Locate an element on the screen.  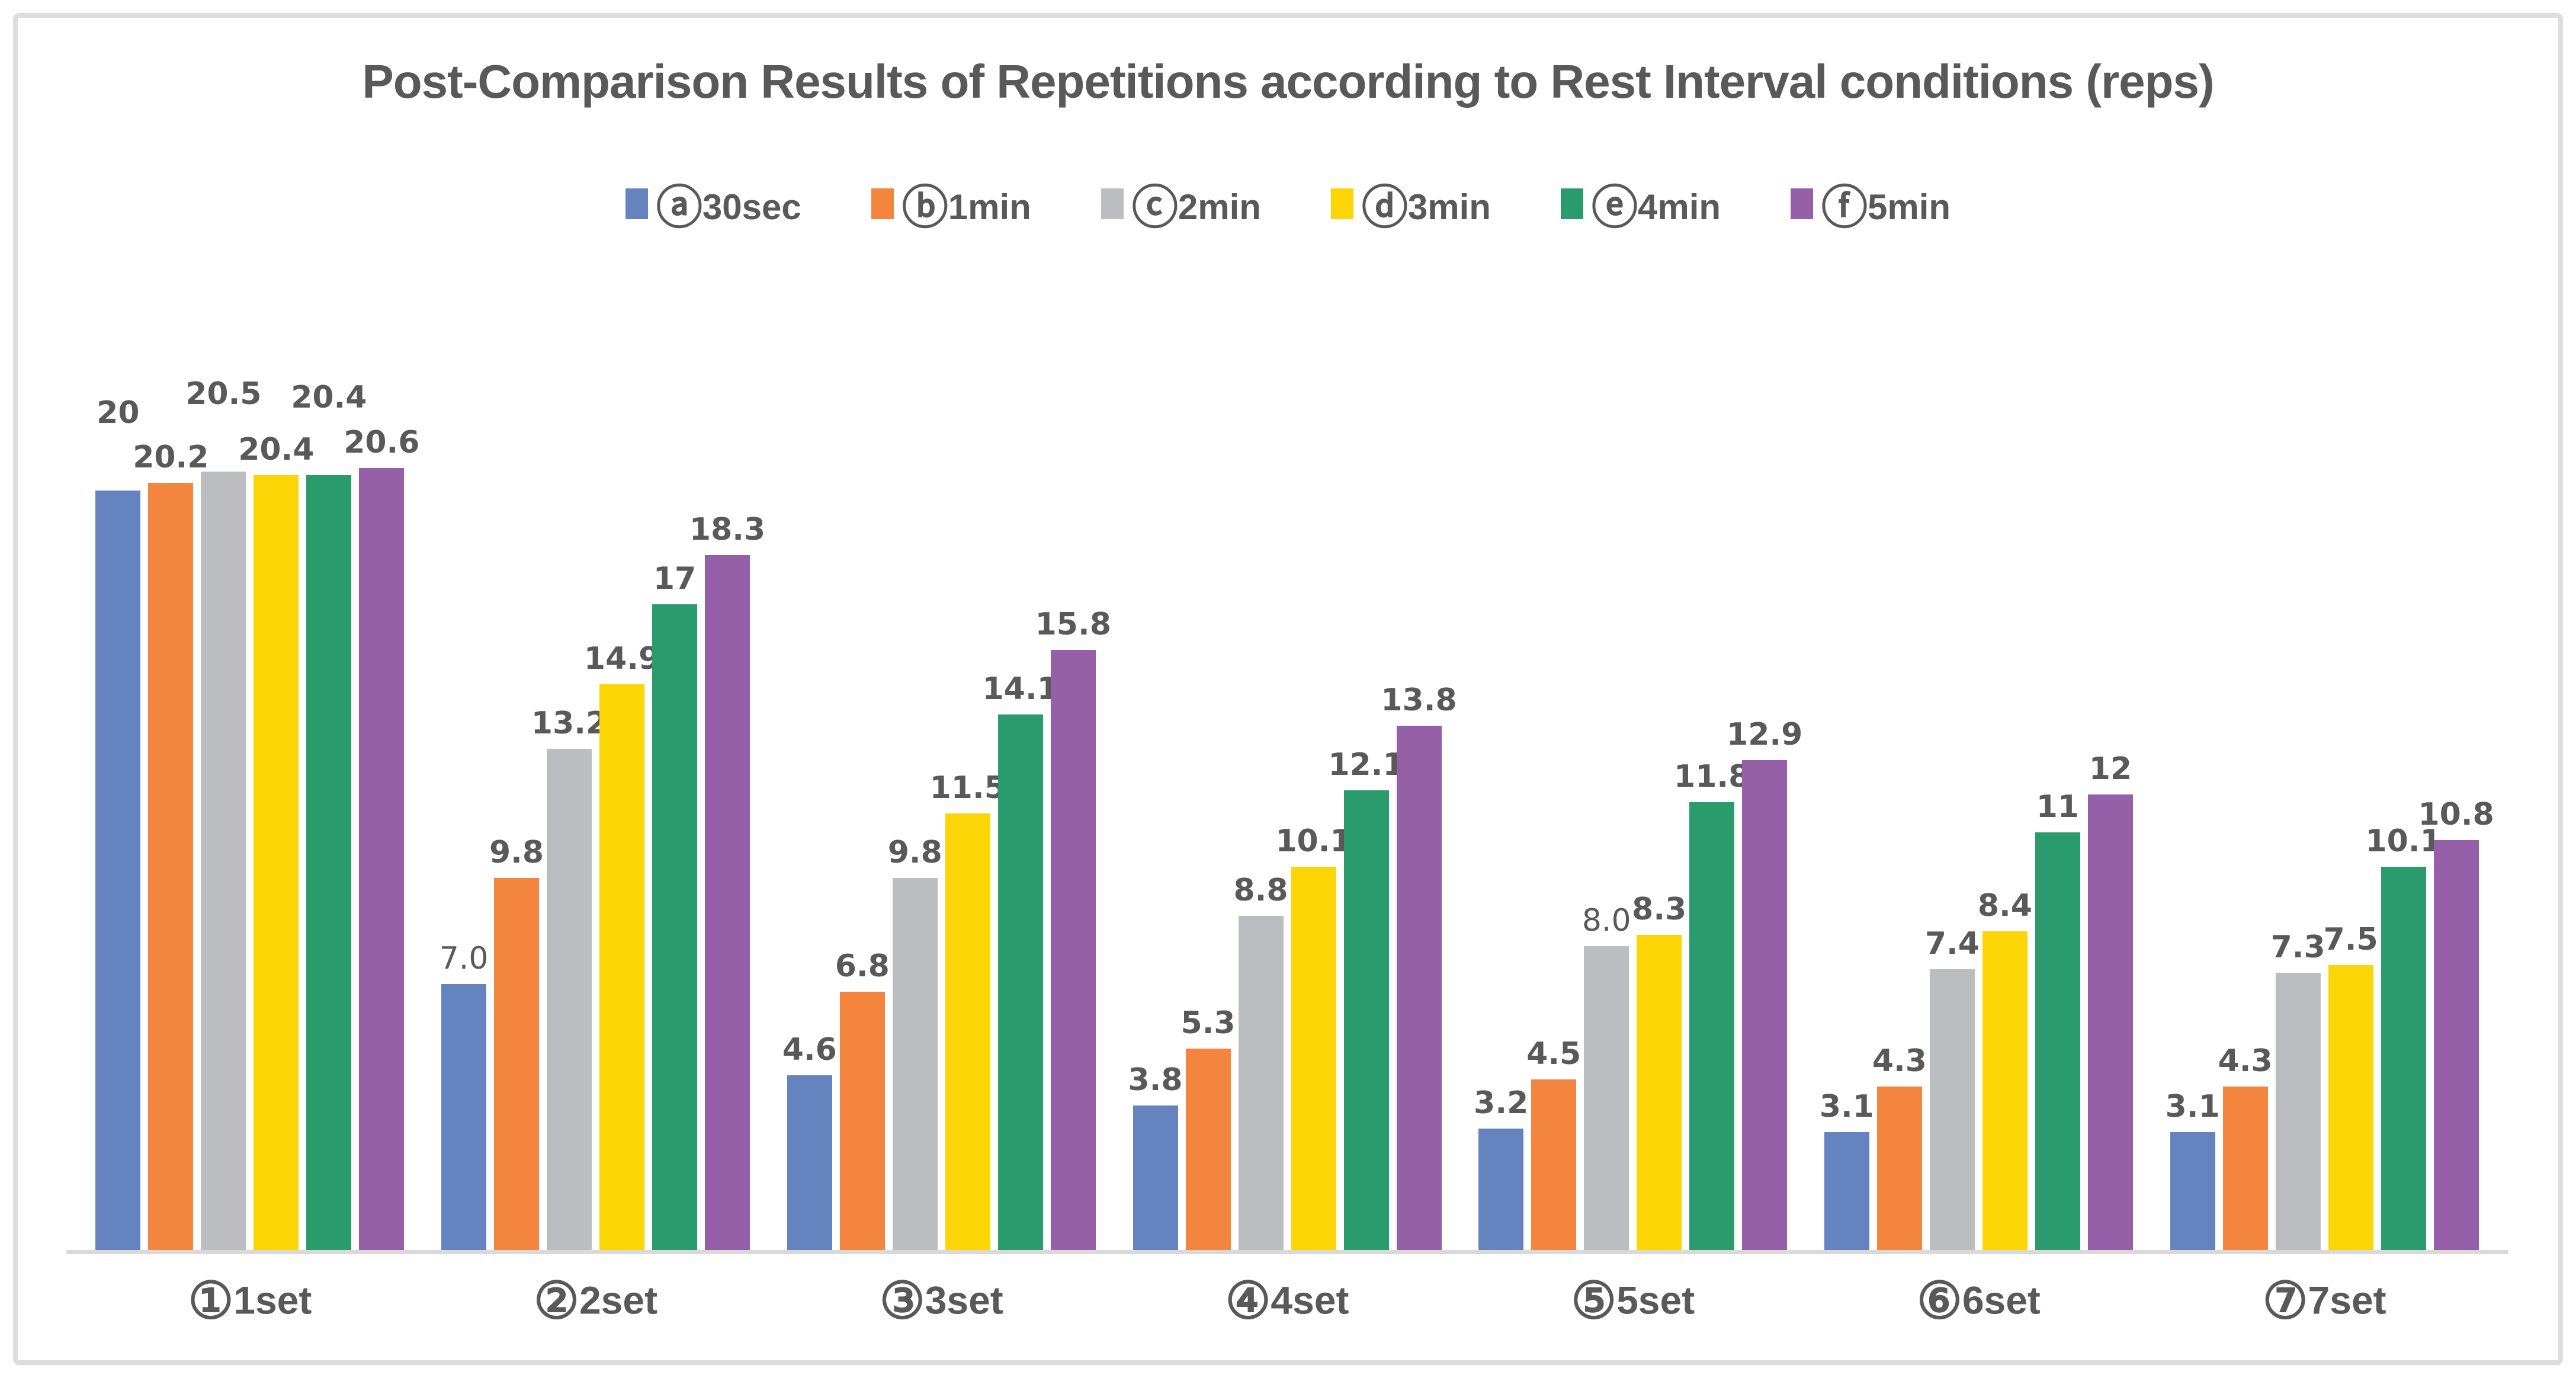
bar-1set-30sec is located at coordinates (118, 871).